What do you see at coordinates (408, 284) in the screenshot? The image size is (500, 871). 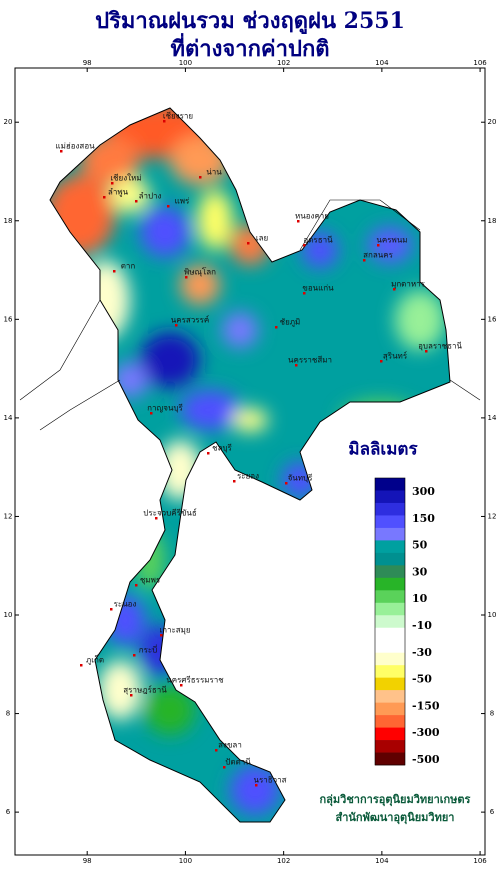 I see `province-label: มุกดาหาร` at bounding box center [408, 284].